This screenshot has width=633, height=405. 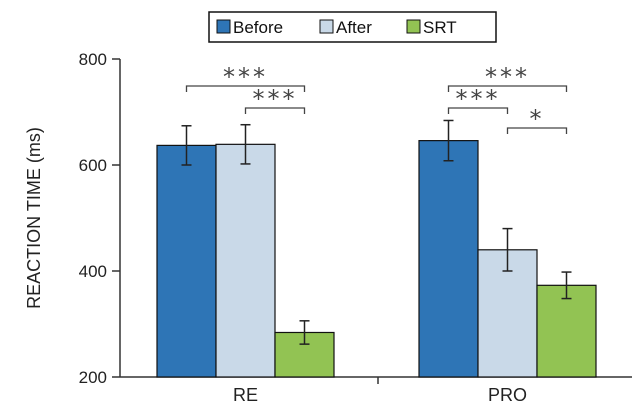 I want to click on significance-label: *, so click(x=537, y=119).